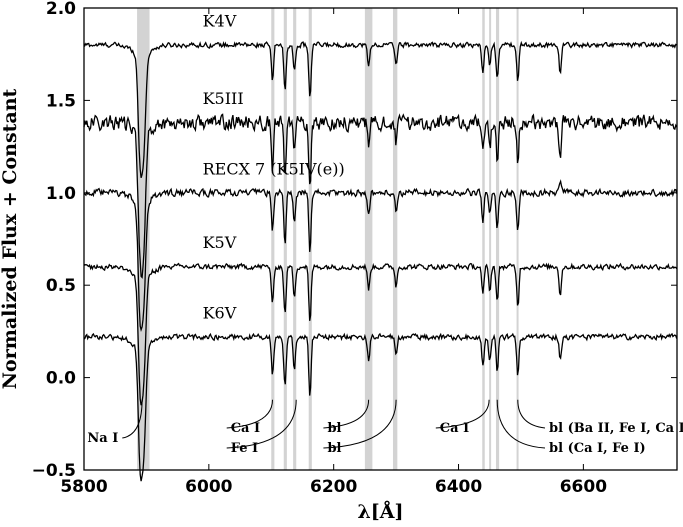  I want to click on series-label: K5III, so click(223, 98).